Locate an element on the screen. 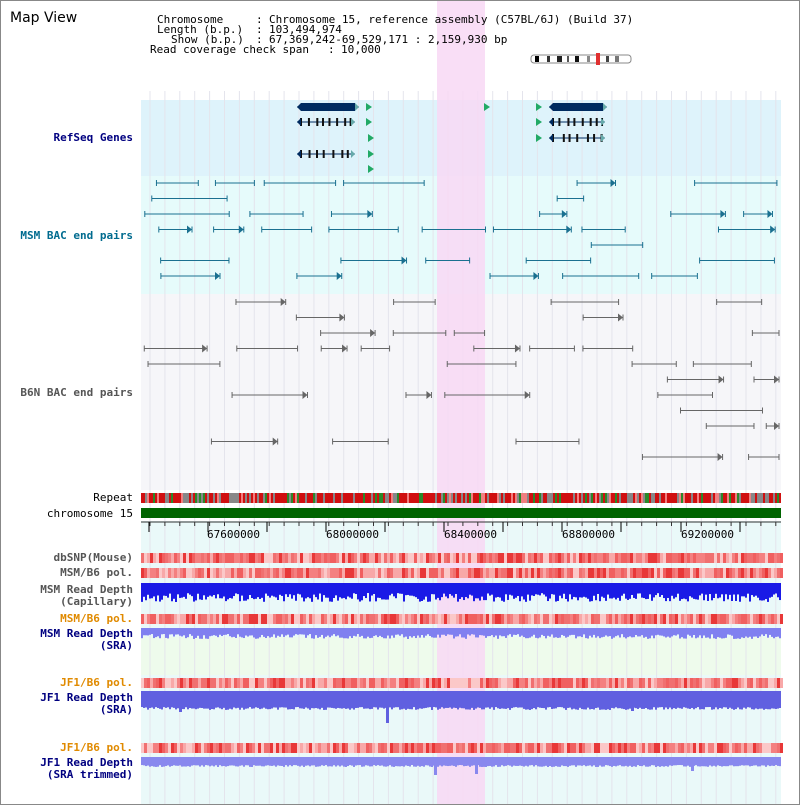  track-label-refseq: RefSeq Genes is located at coordinates (93, 137).